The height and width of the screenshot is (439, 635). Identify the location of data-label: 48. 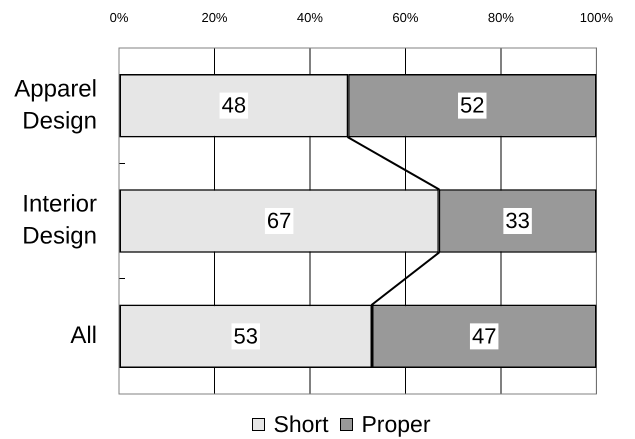
(234, 105).